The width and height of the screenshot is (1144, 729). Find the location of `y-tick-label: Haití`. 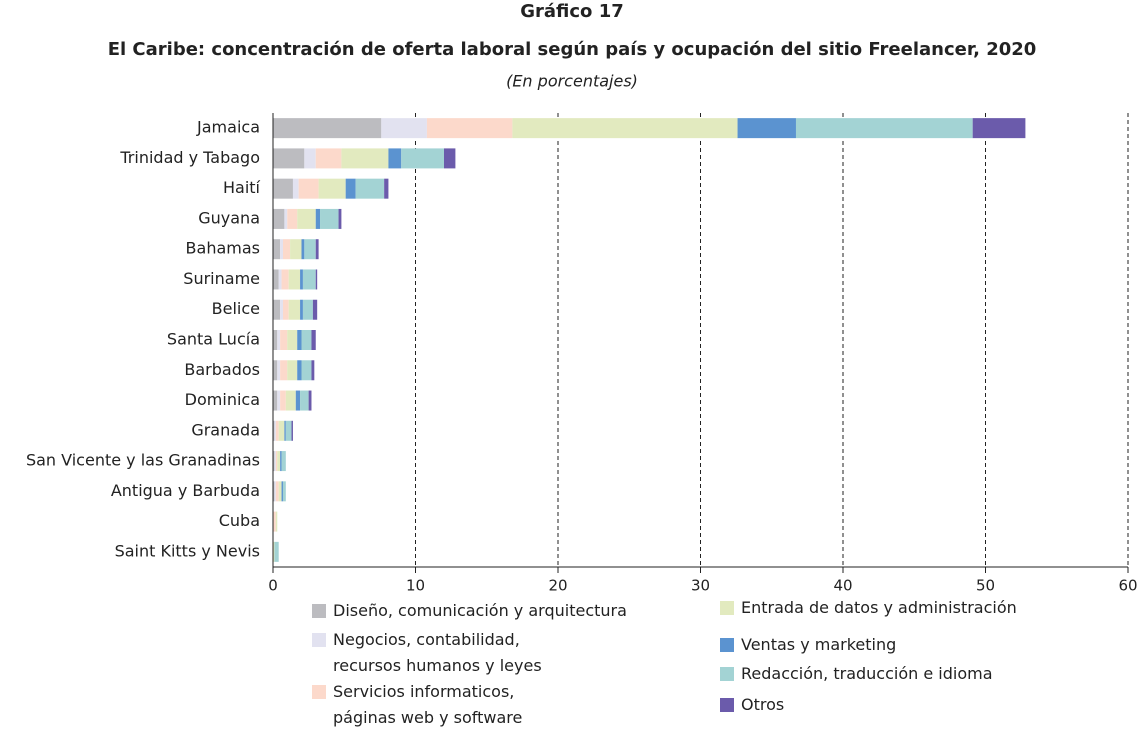

y-tick-label: Haití is located at coordinates (242, 187).